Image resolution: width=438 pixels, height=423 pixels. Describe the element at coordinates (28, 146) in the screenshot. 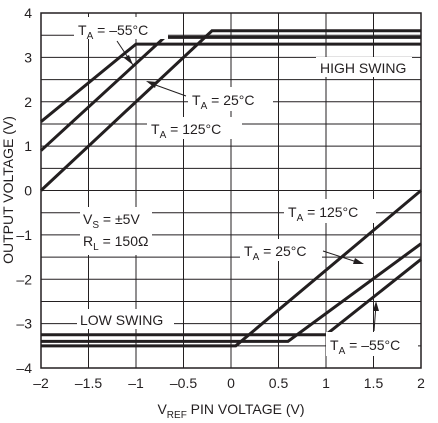

I see `y-tick-label: 1` at that location.